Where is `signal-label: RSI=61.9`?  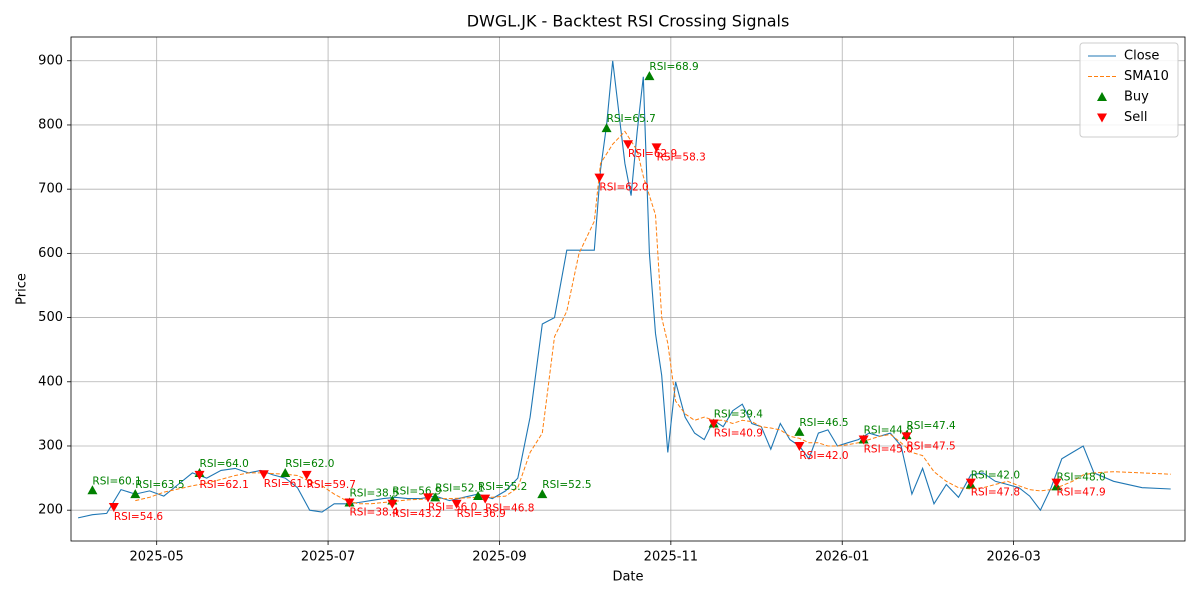
signal-label: RSI=61.9 is located at coordinates (288, 484).